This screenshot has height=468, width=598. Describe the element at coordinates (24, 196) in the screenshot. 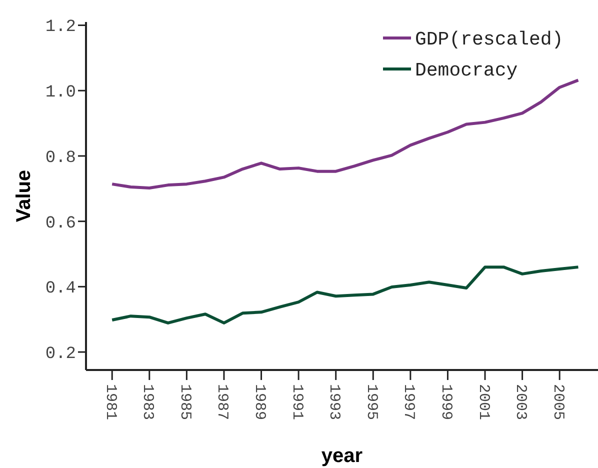

I see `y-axis-title: Value` at that location.